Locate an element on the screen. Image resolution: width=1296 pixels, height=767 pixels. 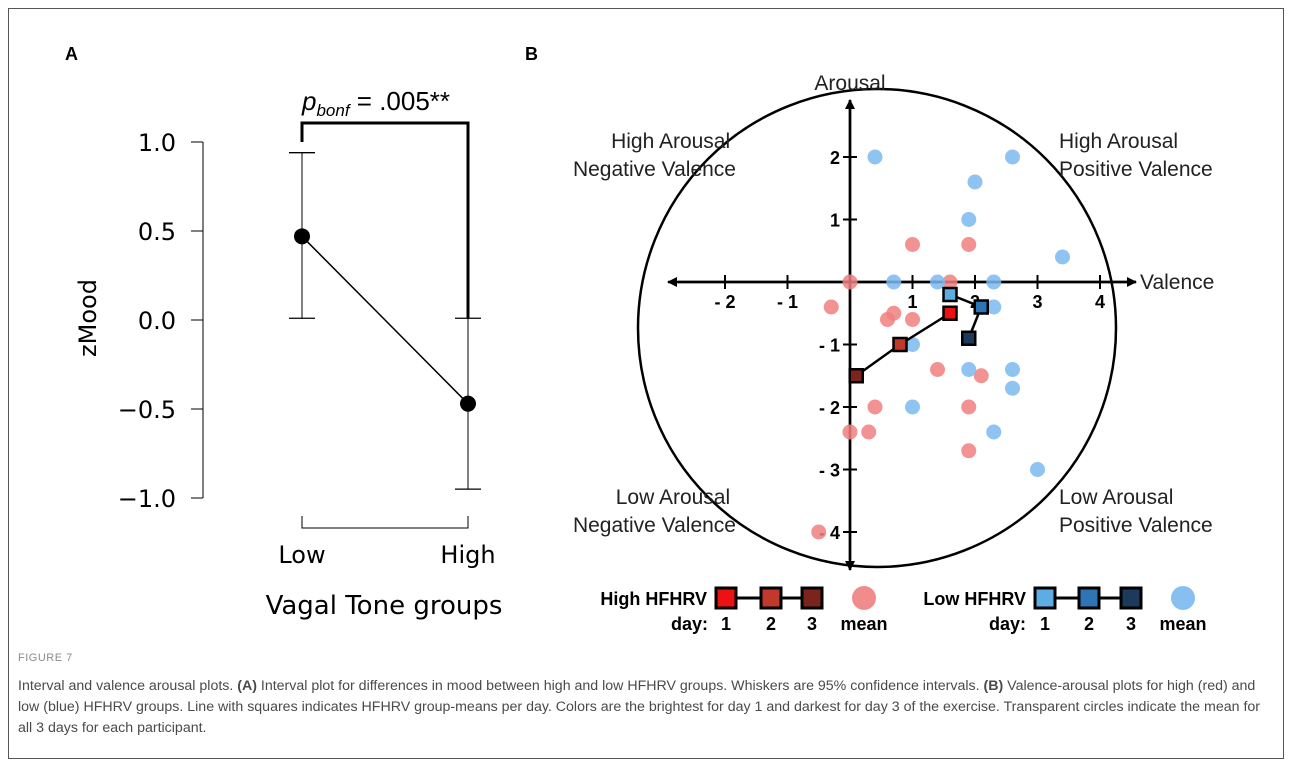
legend-high-mean-label: mean is located at coordinates (863, 624).